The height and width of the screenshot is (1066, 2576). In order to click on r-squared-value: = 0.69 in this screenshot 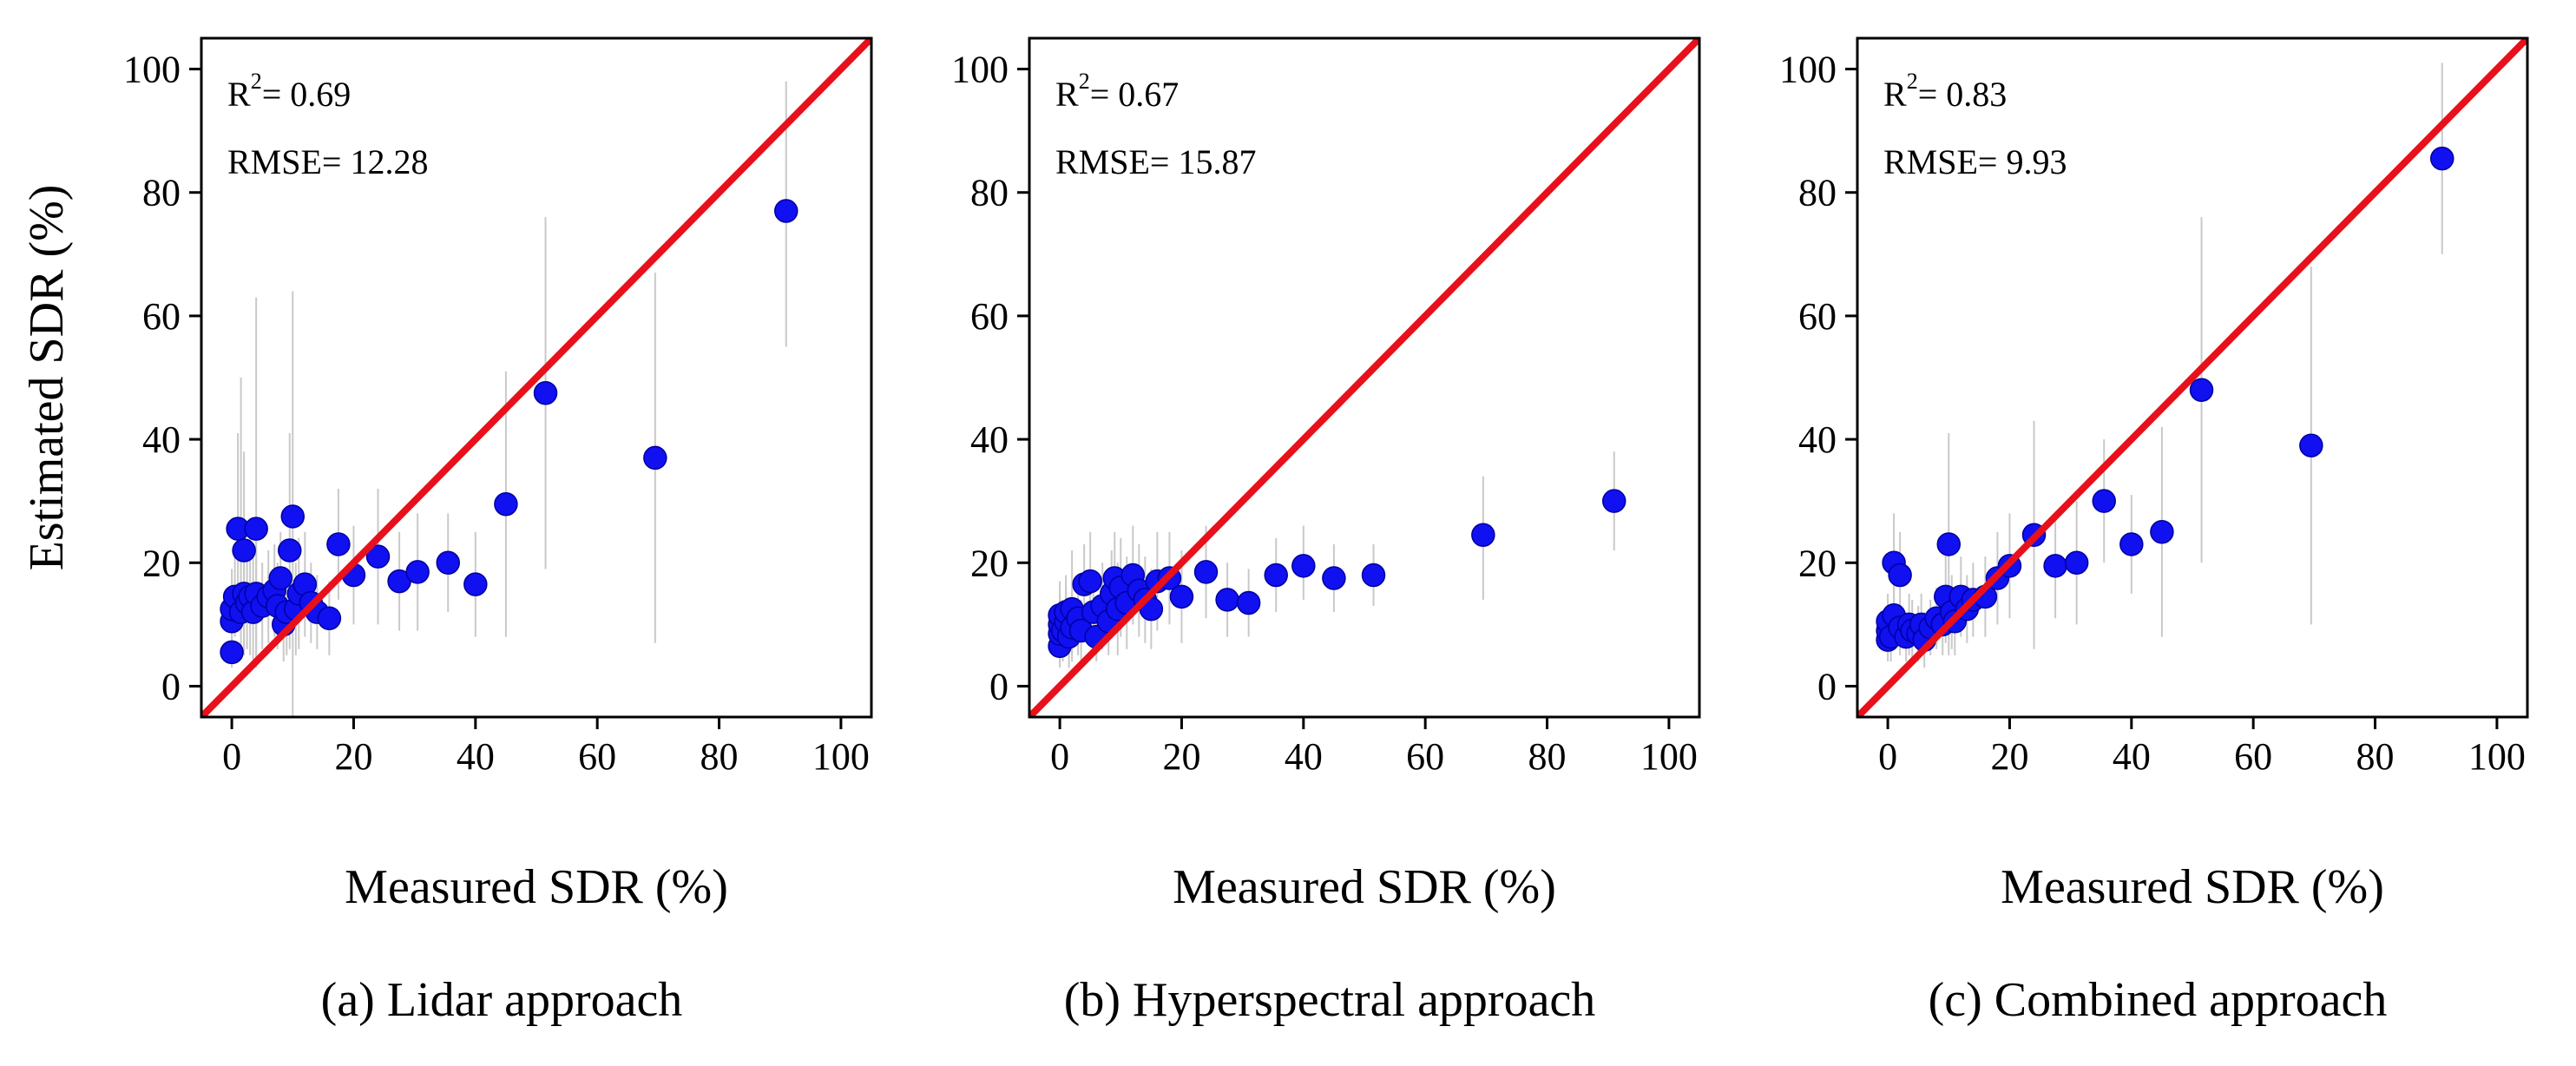, I will do `click(307, 95)`.